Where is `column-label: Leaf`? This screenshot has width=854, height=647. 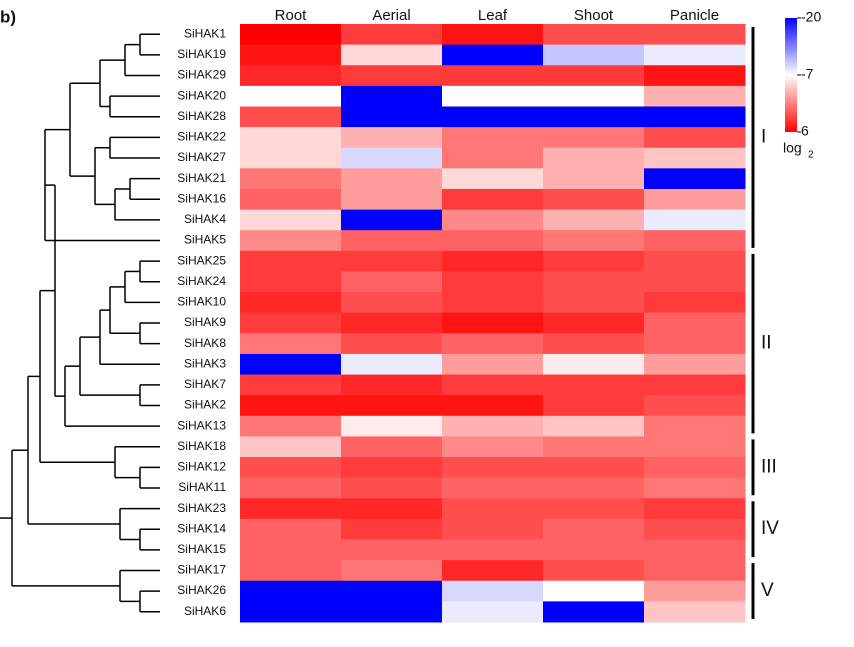
column-label: Leaf is located at coordinates (493, 15).